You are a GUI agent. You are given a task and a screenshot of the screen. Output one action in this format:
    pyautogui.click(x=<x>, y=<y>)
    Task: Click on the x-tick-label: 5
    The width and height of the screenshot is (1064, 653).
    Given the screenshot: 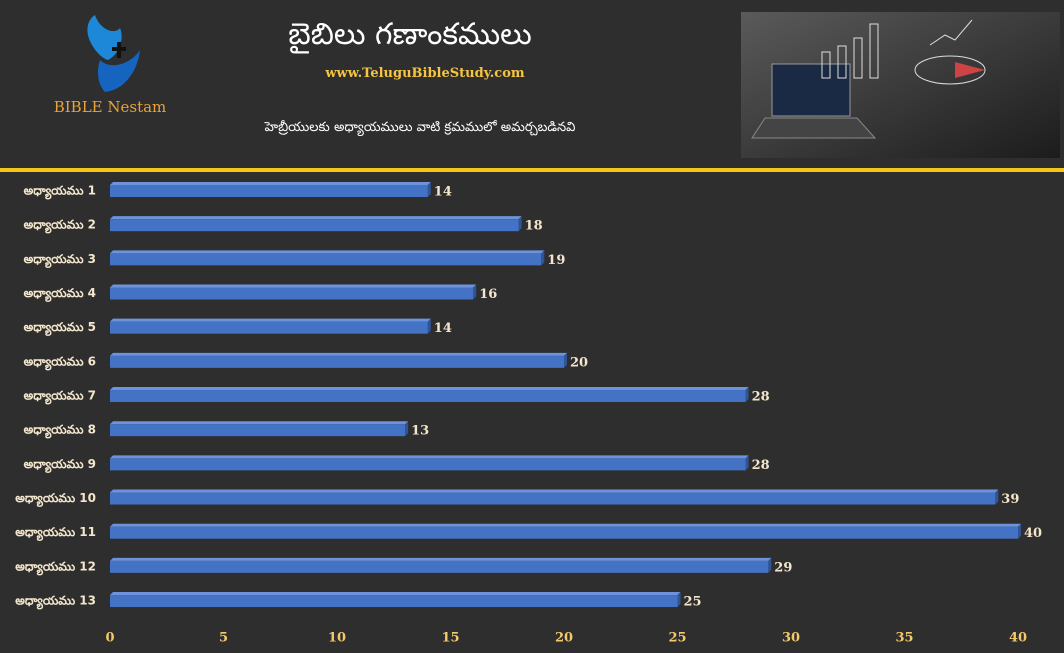 What is the action you would take?
    pyautogui.click(x=223, y=638)
    